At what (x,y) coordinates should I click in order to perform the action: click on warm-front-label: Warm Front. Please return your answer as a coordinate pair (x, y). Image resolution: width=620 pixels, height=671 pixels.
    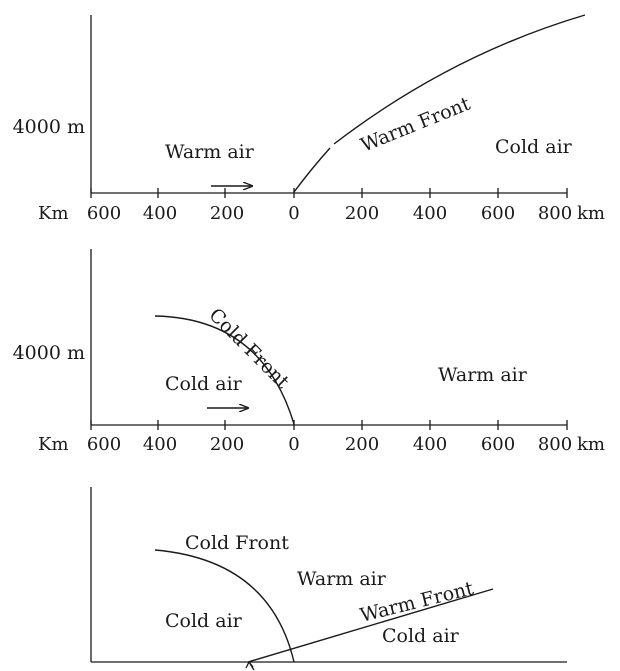
    Looking at the image, I should click on (416, 125).